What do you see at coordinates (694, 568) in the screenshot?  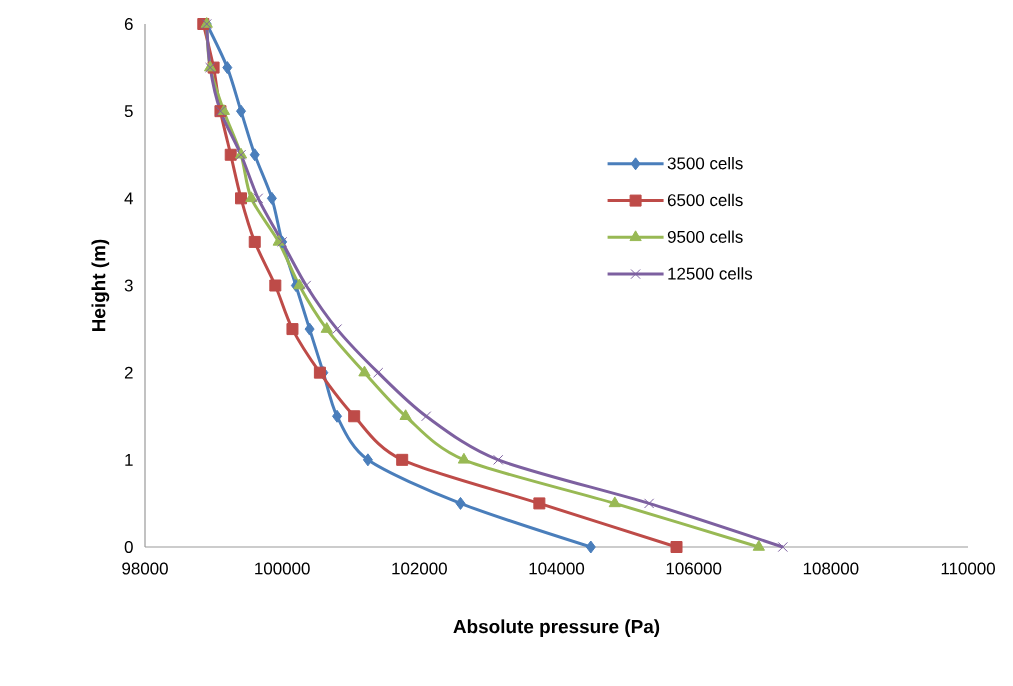 I see `x-tick-label: 106000` at bounding box center [694, 568].